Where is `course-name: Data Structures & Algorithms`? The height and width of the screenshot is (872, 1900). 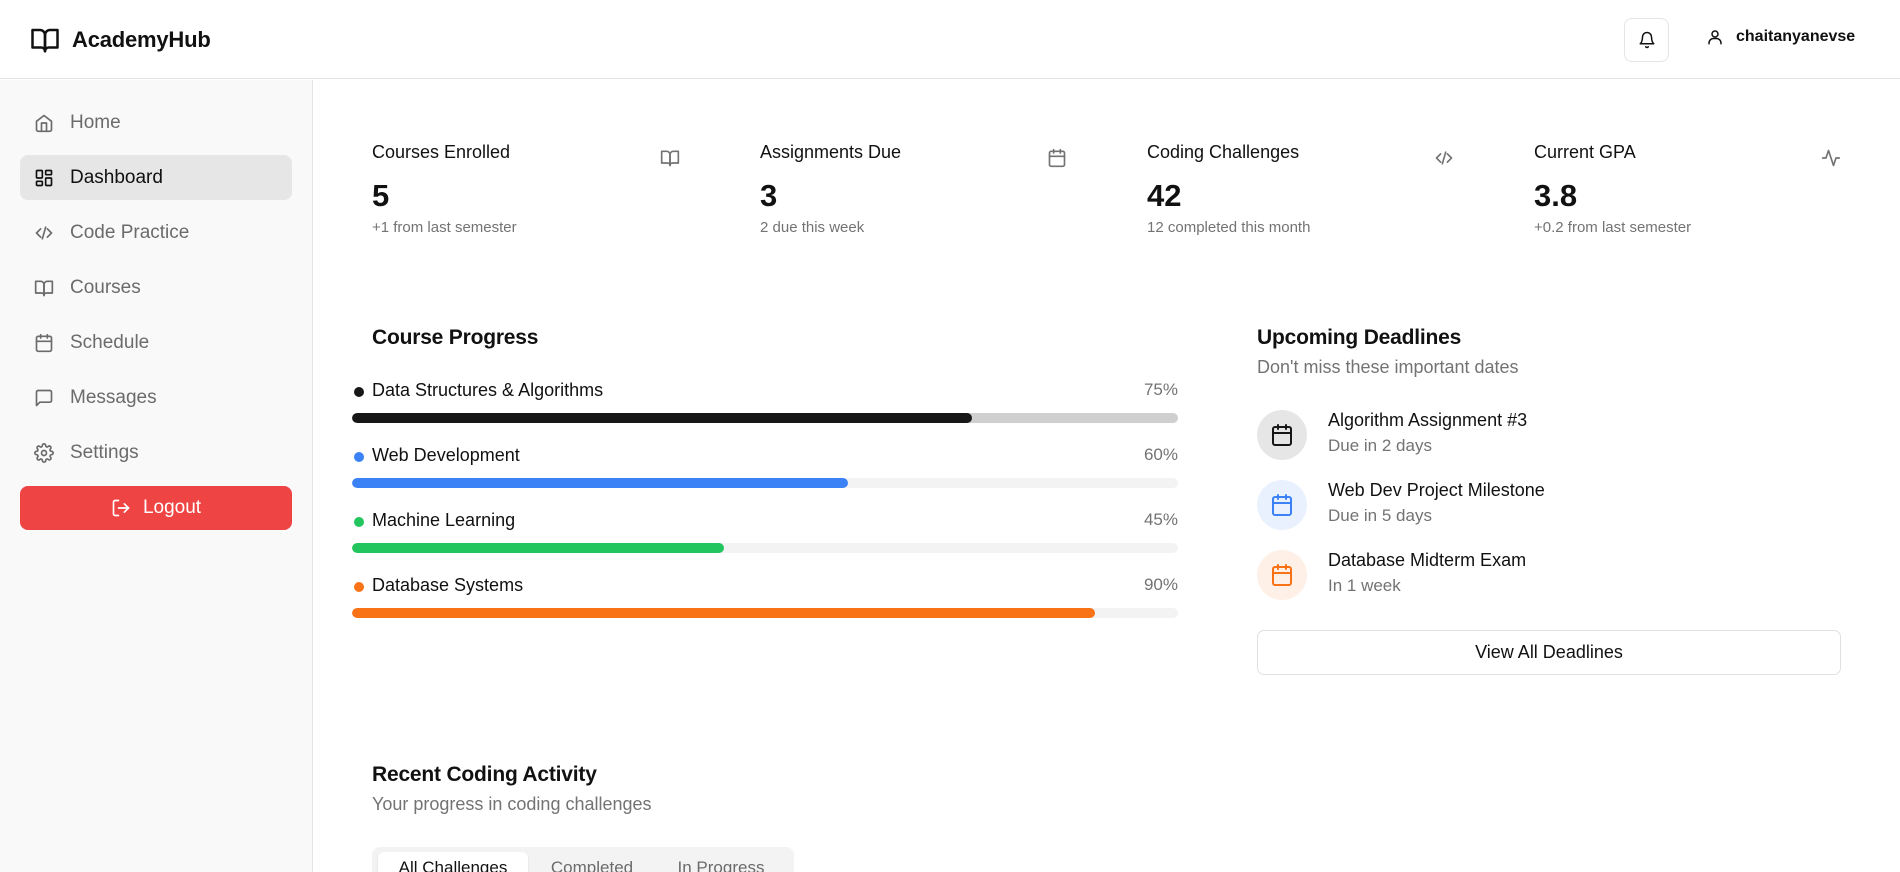 course-name: Data Structures & Algorithms is located at coordinates (488, 390).